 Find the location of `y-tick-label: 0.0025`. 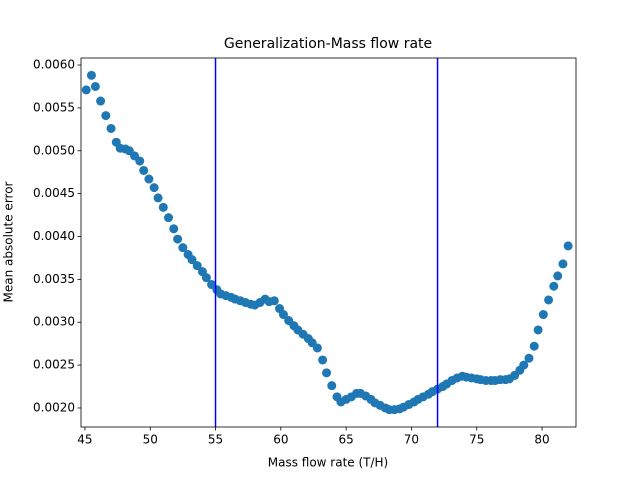

y-tick-label: 0.0025 is located at coordinates (54, 365).